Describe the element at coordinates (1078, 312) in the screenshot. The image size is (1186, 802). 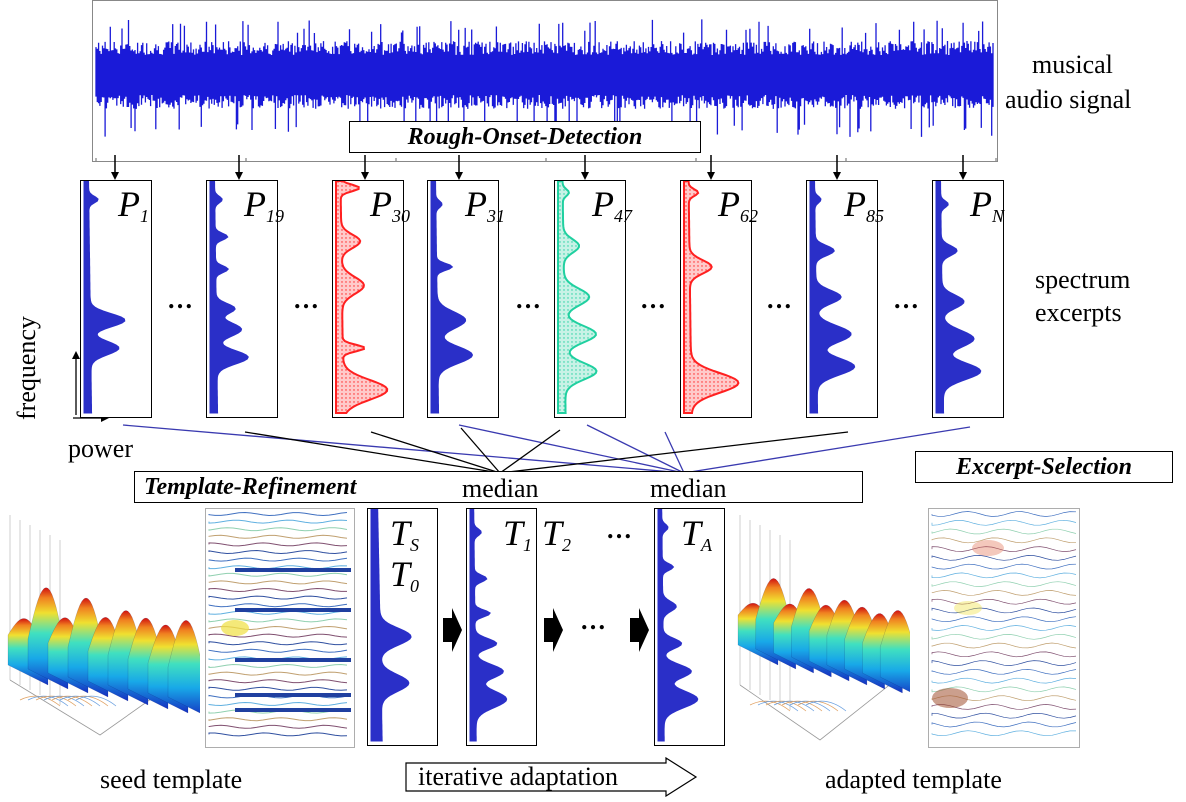
I see `label-excerpts: excerpts` at that location.